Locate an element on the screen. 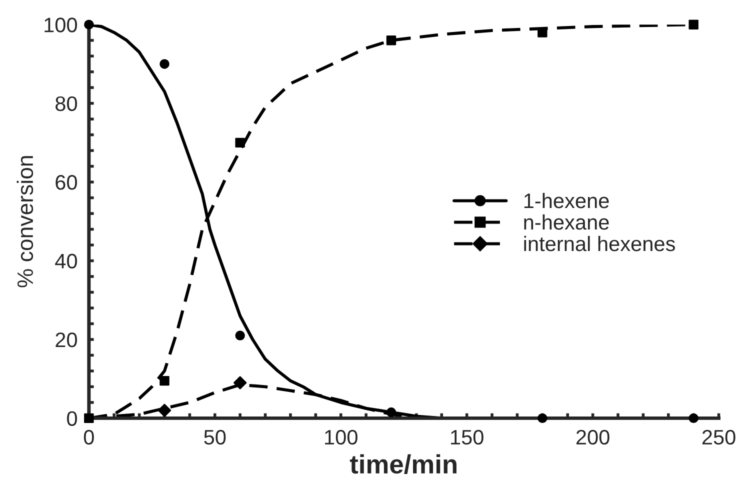 The width and height of the screenshot is (741, 492). legend-label: internal hexenes is located at coordinates (599, 244).